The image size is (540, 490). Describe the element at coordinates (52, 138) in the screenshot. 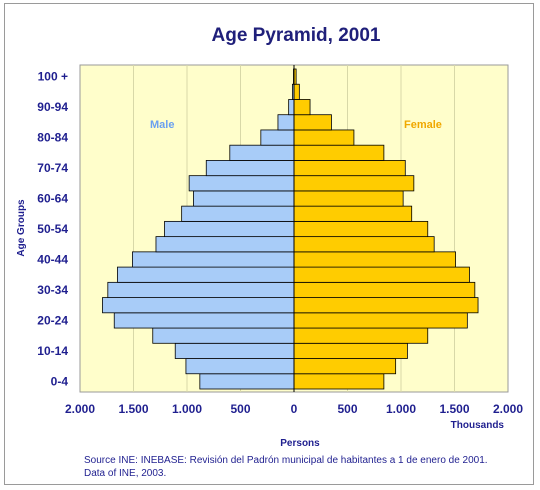

I see `age-tick-label: 80-84` at that location.